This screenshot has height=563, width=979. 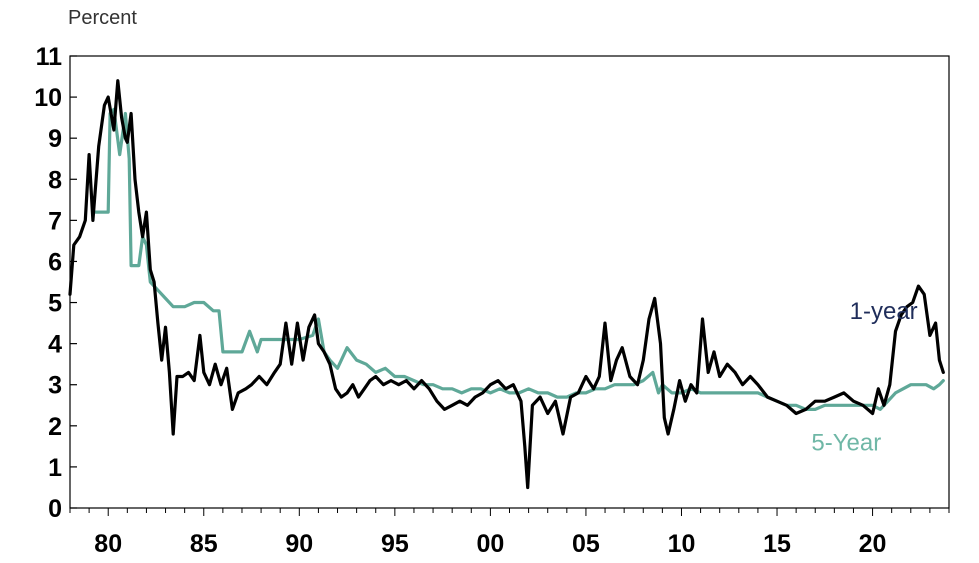 What do you see at coordinates (846, 442) in the screenshot?
I see `series-label-5-year: 5-Year` at bounding box center [846, 442].